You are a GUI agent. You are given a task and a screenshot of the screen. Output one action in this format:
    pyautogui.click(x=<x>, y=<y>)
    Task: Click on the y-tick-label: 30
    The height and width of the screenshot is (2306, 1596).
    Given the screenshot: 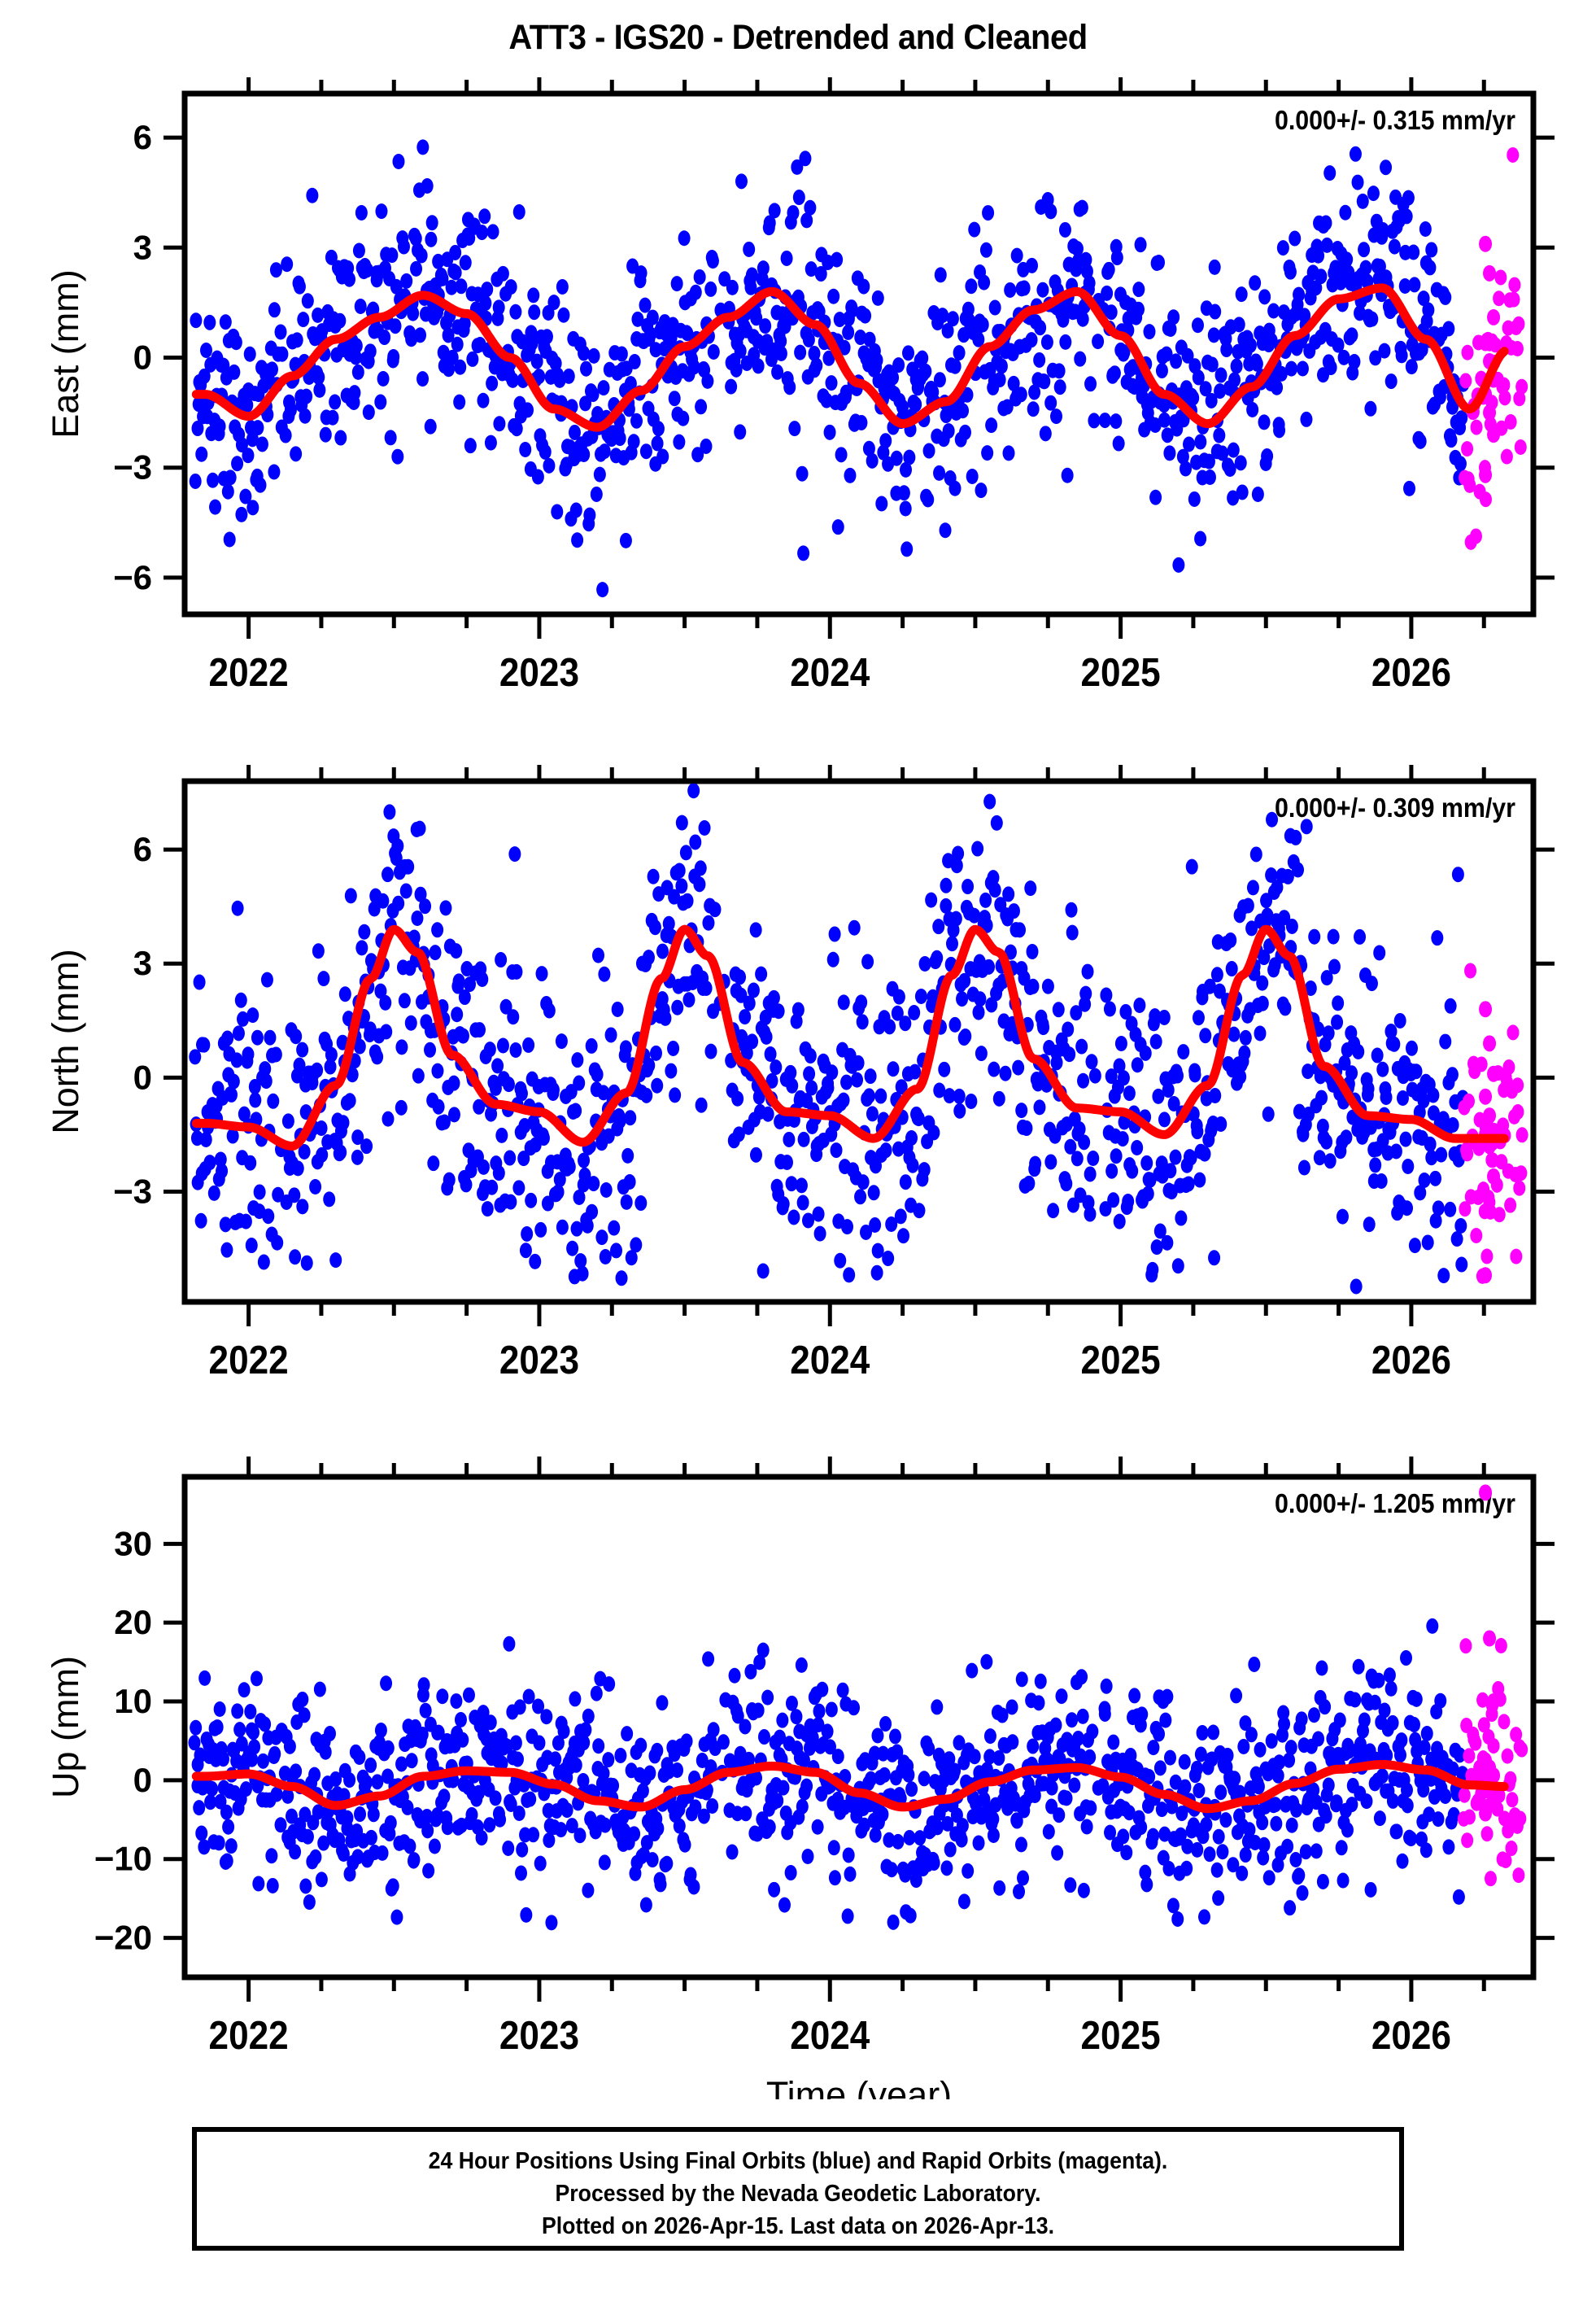 What is the action you would take?
    pyautogui.click(x=133, y=1543)
    